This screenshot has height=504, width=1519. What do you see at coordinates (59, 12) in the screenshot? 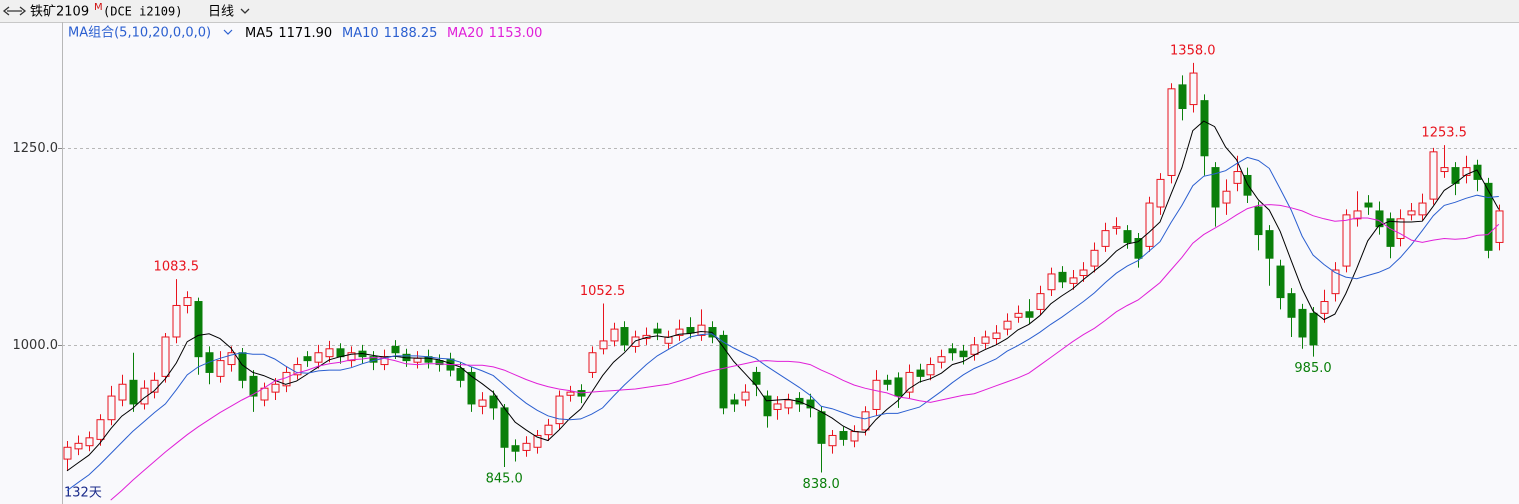
I see `instrument-title: 铁矿2109` at bounding box center [59, 12].